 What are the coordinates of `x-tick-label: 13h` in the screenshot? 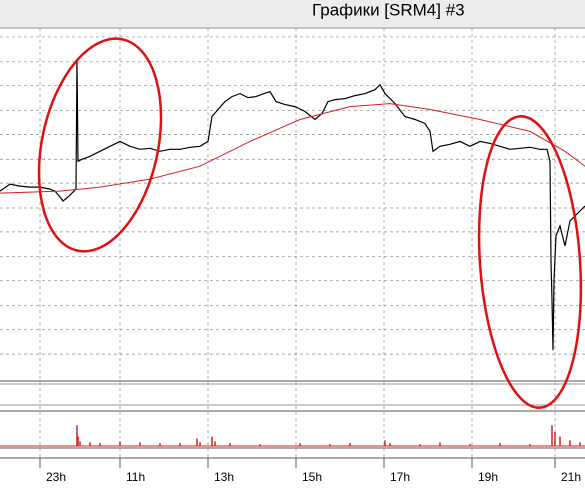 It's located at (224, 477).